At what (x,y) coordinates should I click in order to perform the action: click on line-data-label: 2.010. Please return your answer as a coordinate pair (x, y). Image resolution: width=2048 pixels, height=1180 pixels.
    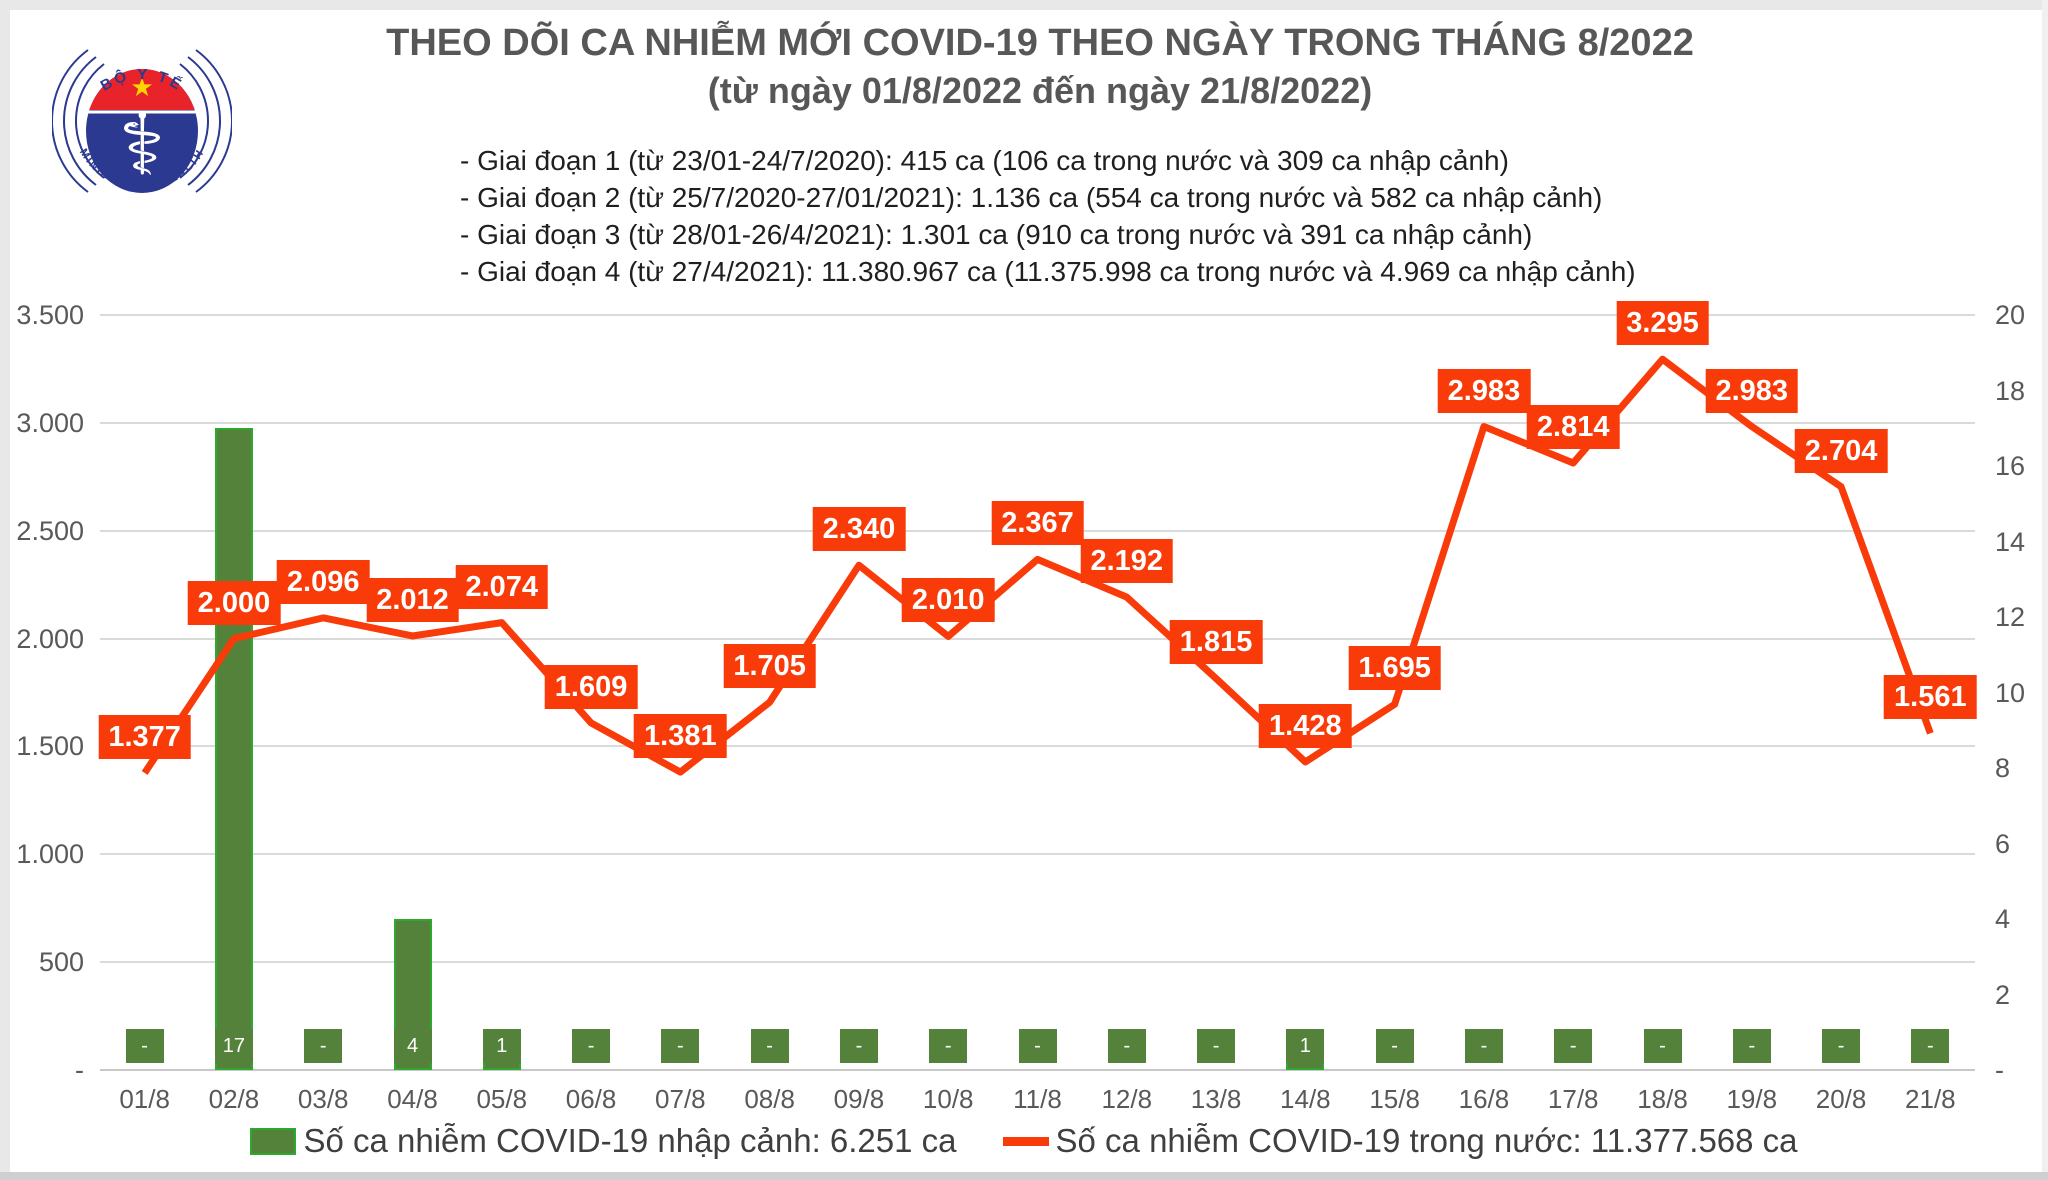
    Looking at the image, I should click on (948, 600).